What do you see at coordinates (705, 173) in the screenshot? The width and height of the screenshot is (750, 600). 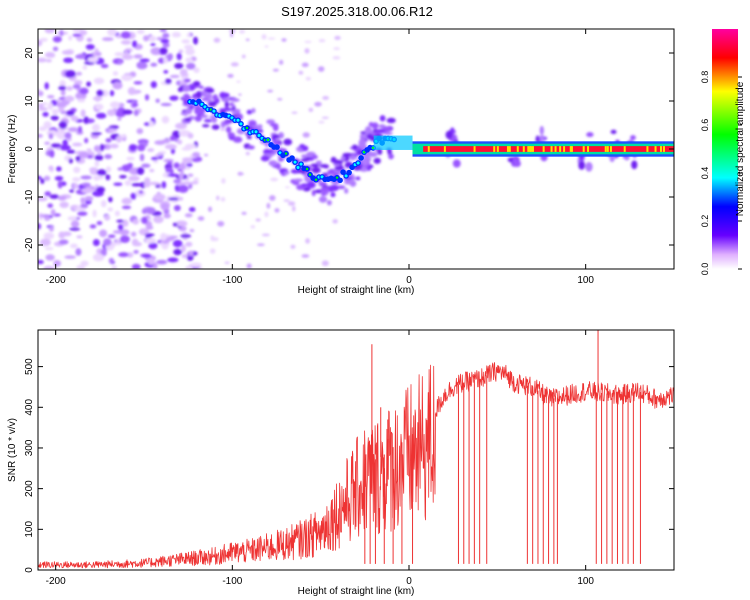 I see `colorbar-tick-label: 0.4` at bounding box center [705, 173].